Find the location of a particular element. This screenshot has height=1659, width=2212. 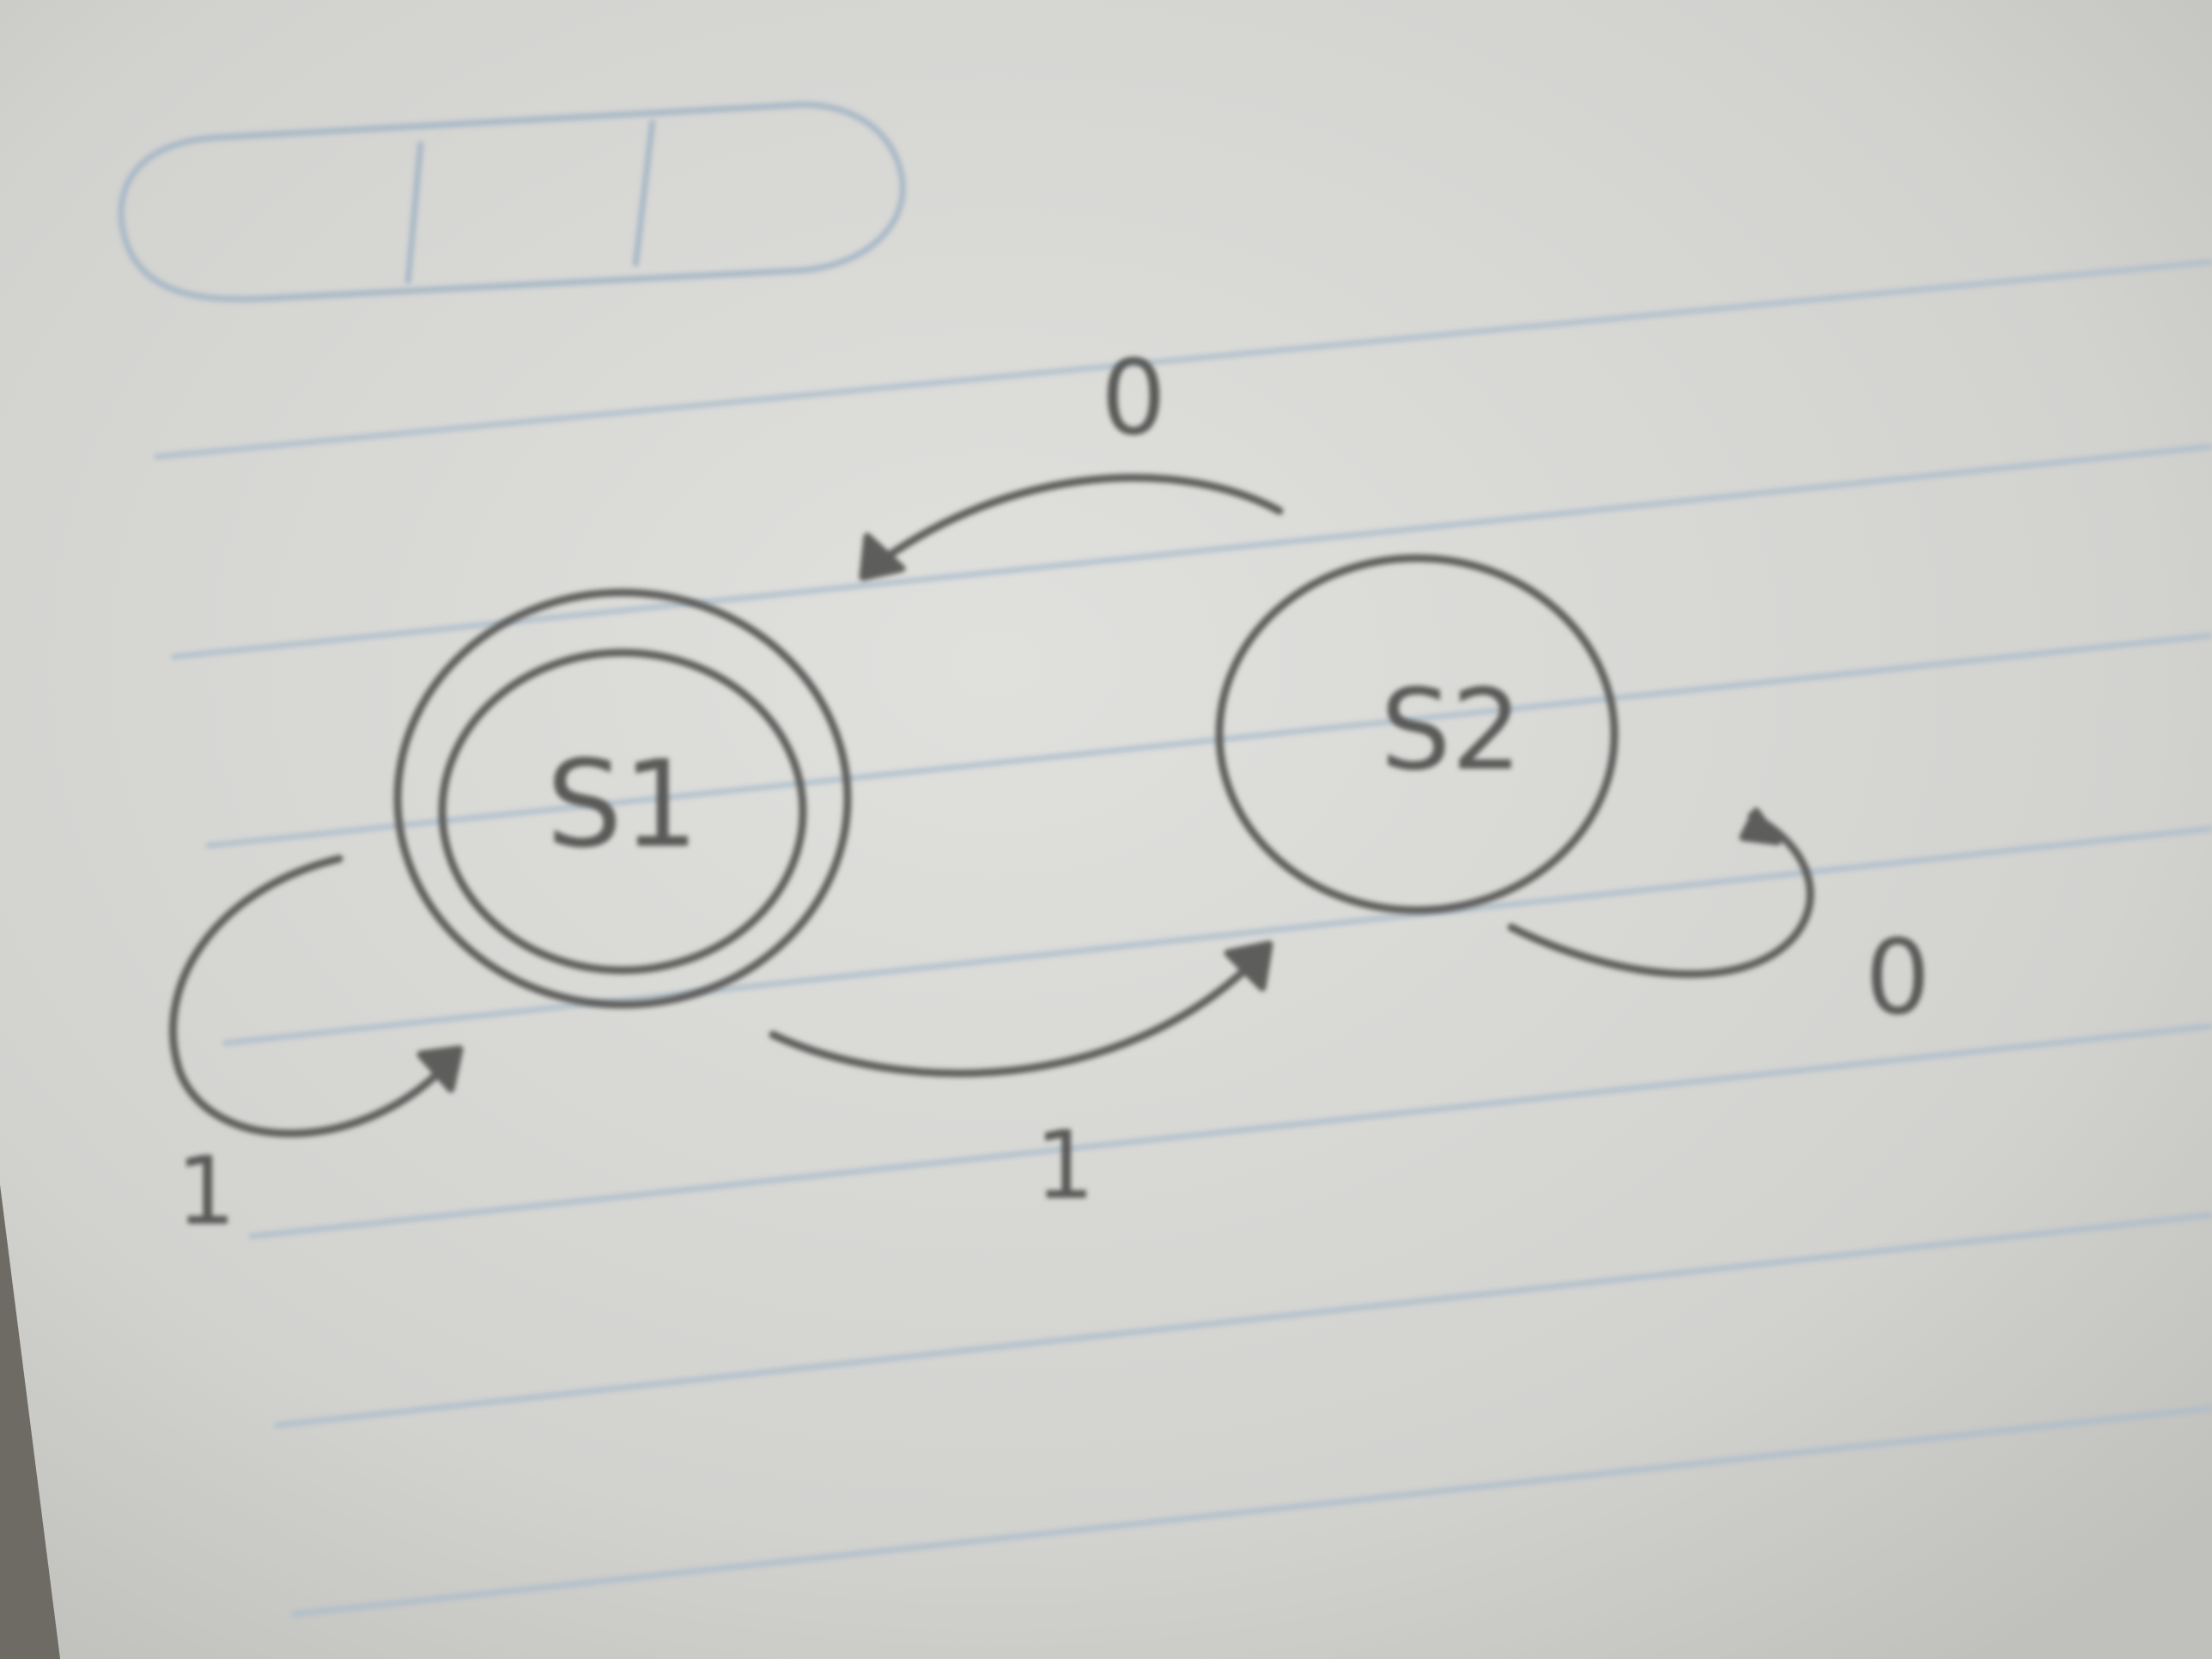

state-s1-inner-ring is located at coordinates (622, 812).